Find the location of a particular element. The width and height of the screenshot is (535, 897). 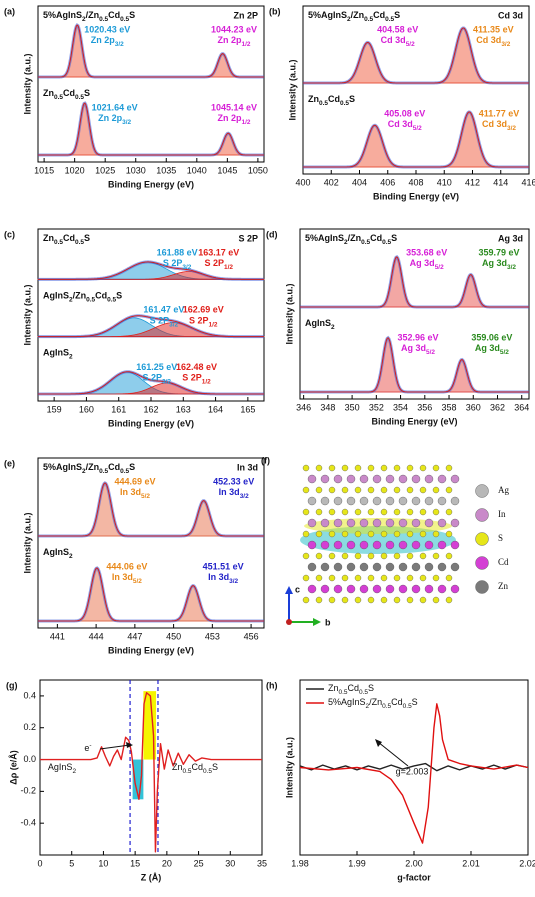

peak-name: Zn 2p1/2 is located at coordinates (234, 119).